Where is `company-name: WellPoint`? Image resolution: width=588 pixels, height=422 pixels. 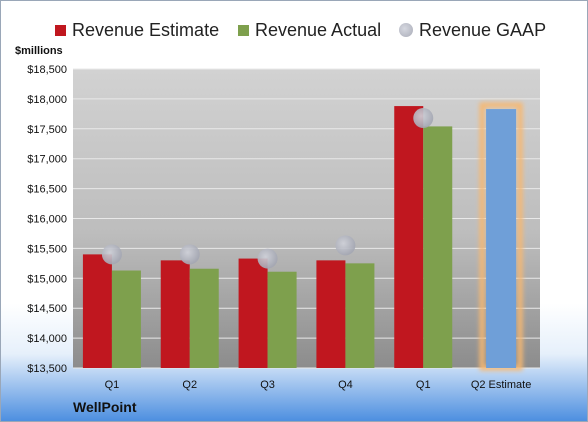 company-name: WellPoint is located at coordinates (105, 407).